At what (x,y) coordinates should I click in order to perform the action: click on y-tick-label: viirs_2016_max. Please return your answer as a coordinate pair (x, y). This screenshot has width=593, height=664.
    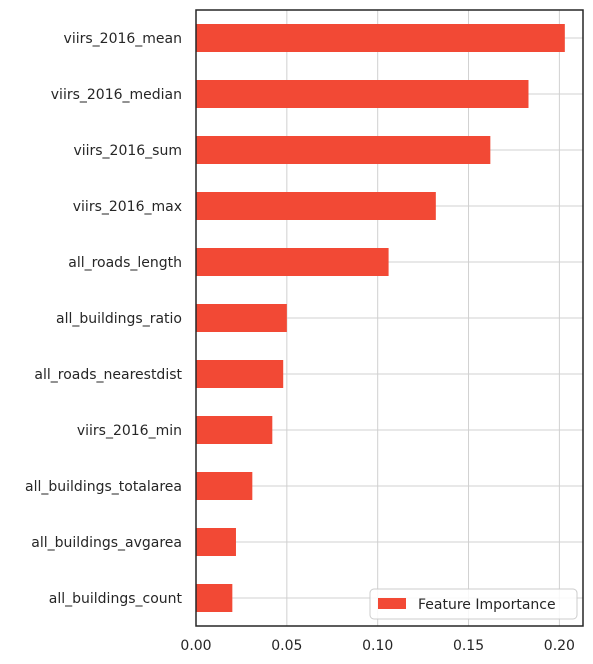
    Looking at the image, I should click on (127, 207).